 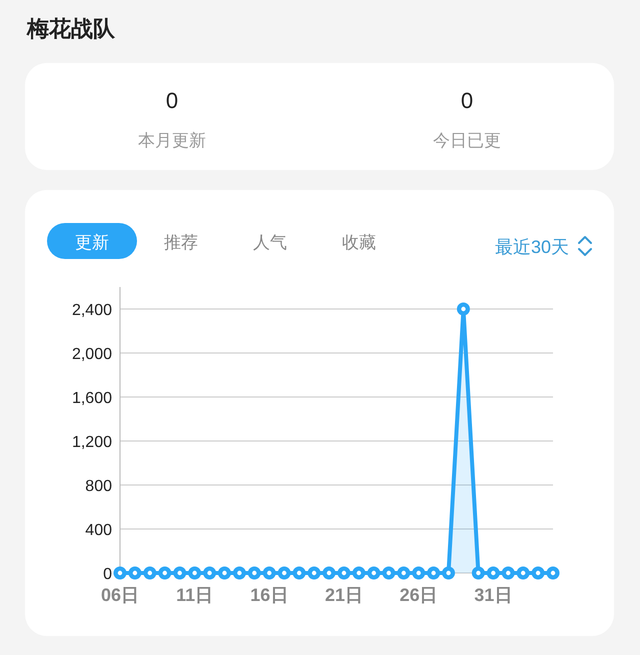 What do you see at coordinates (172, 140) in the screenshot?
I see `text: 本月更新` at bounding box center [172, 140].